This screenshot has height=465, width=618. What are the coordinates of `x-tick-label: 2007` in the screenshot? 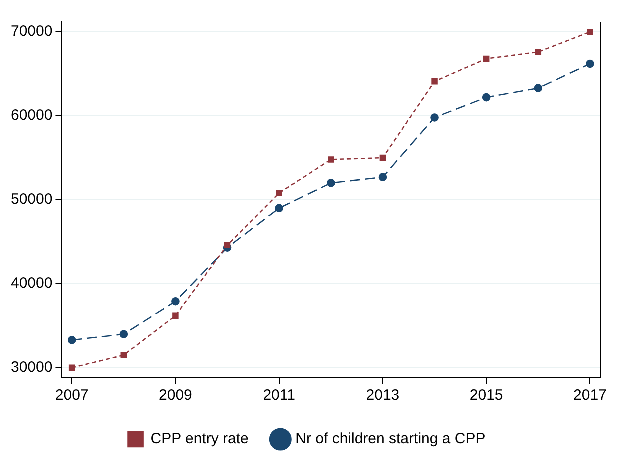 It's located at (72, 395).